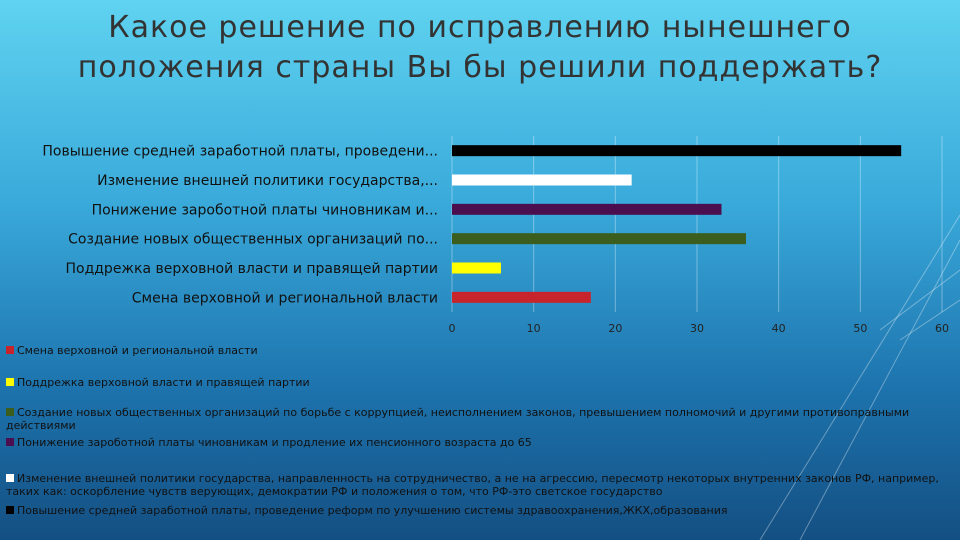 The image size is (960, 540). What do you see at coordinates (860, 328) in the screenshot?
I see `x-tick-label: 50` at bounding box center [860, 328].